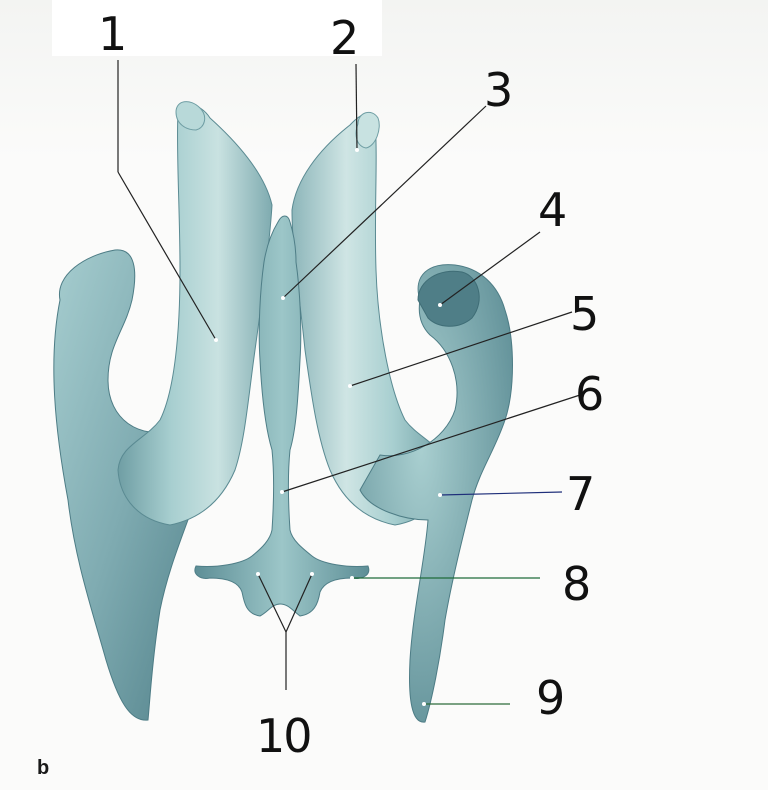 This screenshot has height=790, width=768. What do you see at coordinates (258, 574) in the screenshot?
I see `point-10a` at bounding box center [258, 574].